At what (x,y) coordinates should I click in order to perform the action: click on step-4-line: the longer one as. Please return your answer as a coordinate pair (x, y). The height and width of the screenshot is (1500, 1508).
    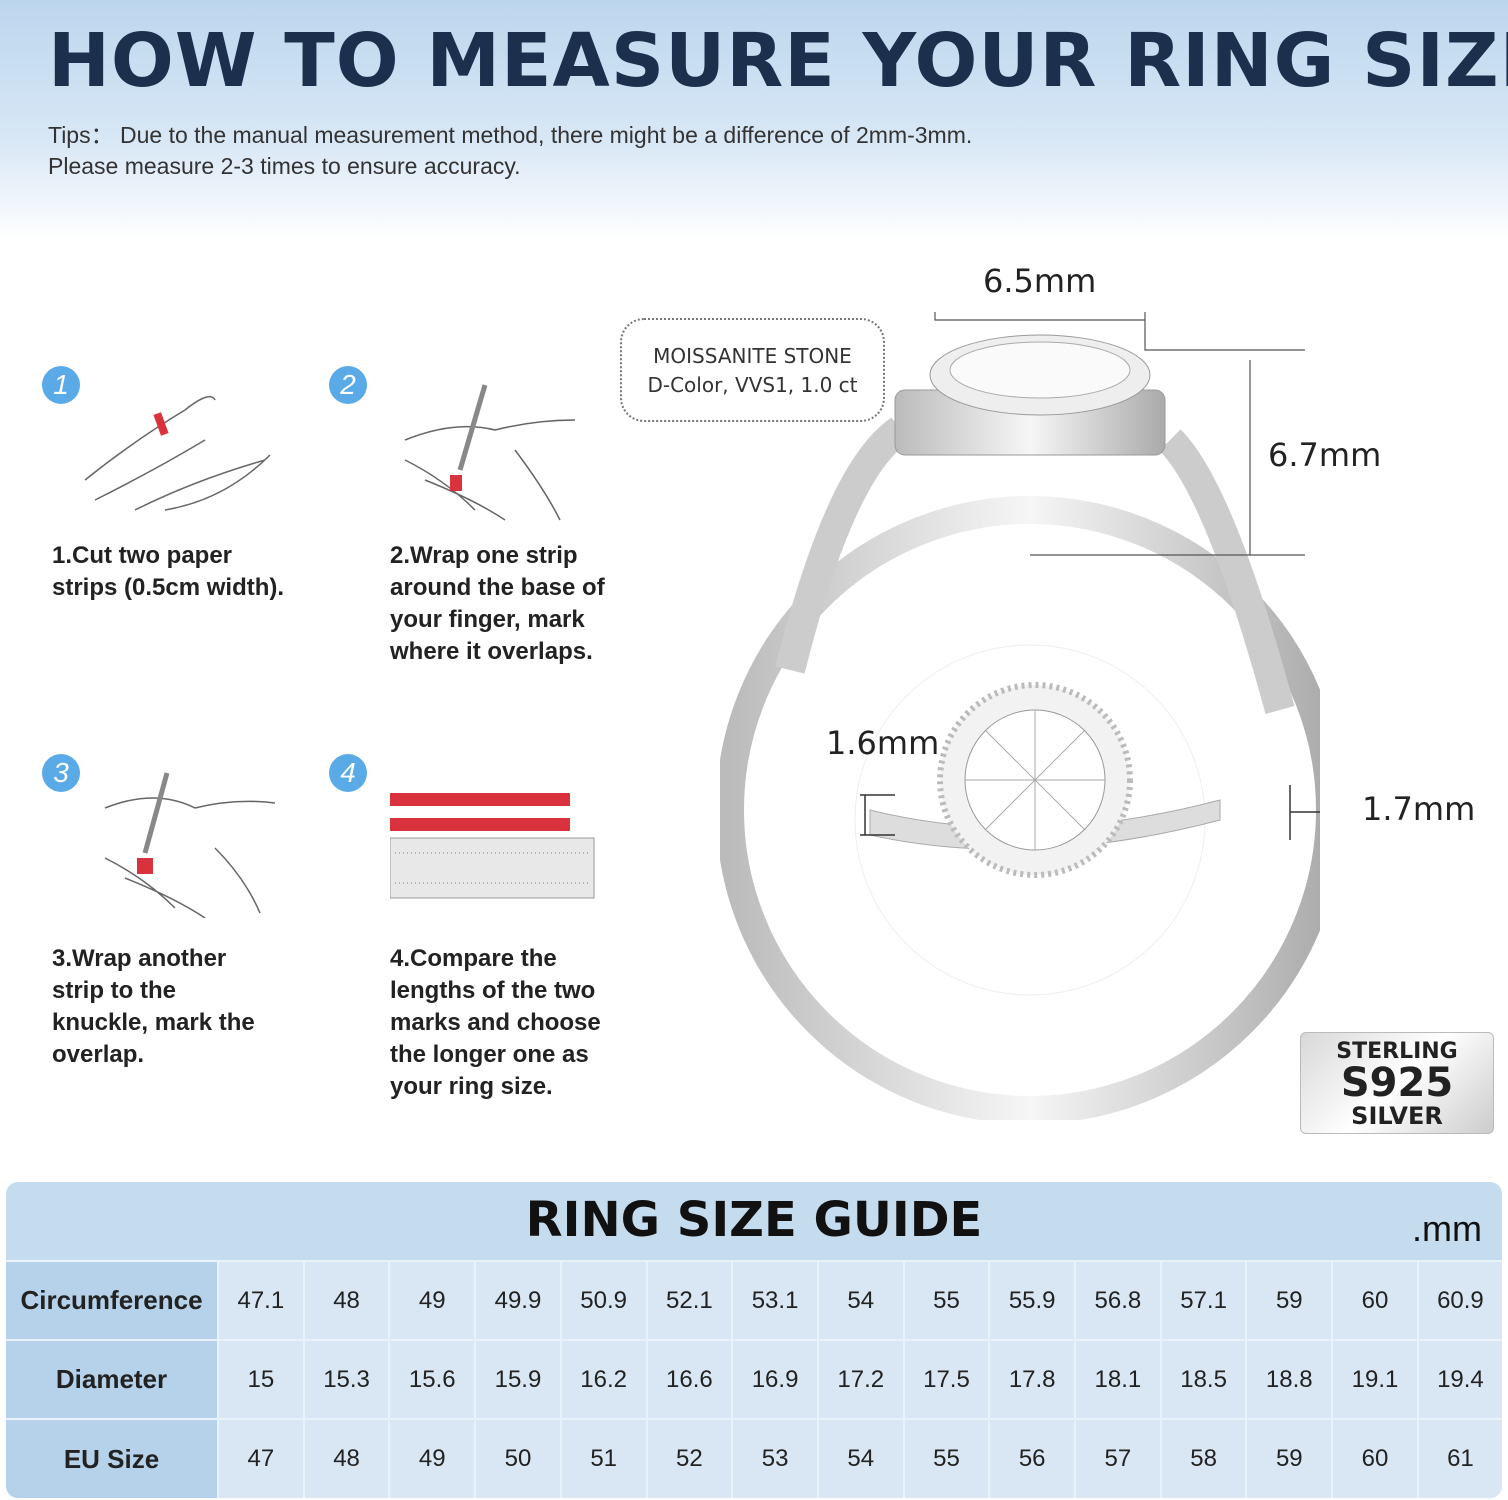
    Looking at the image, I should click on (489, 1054).